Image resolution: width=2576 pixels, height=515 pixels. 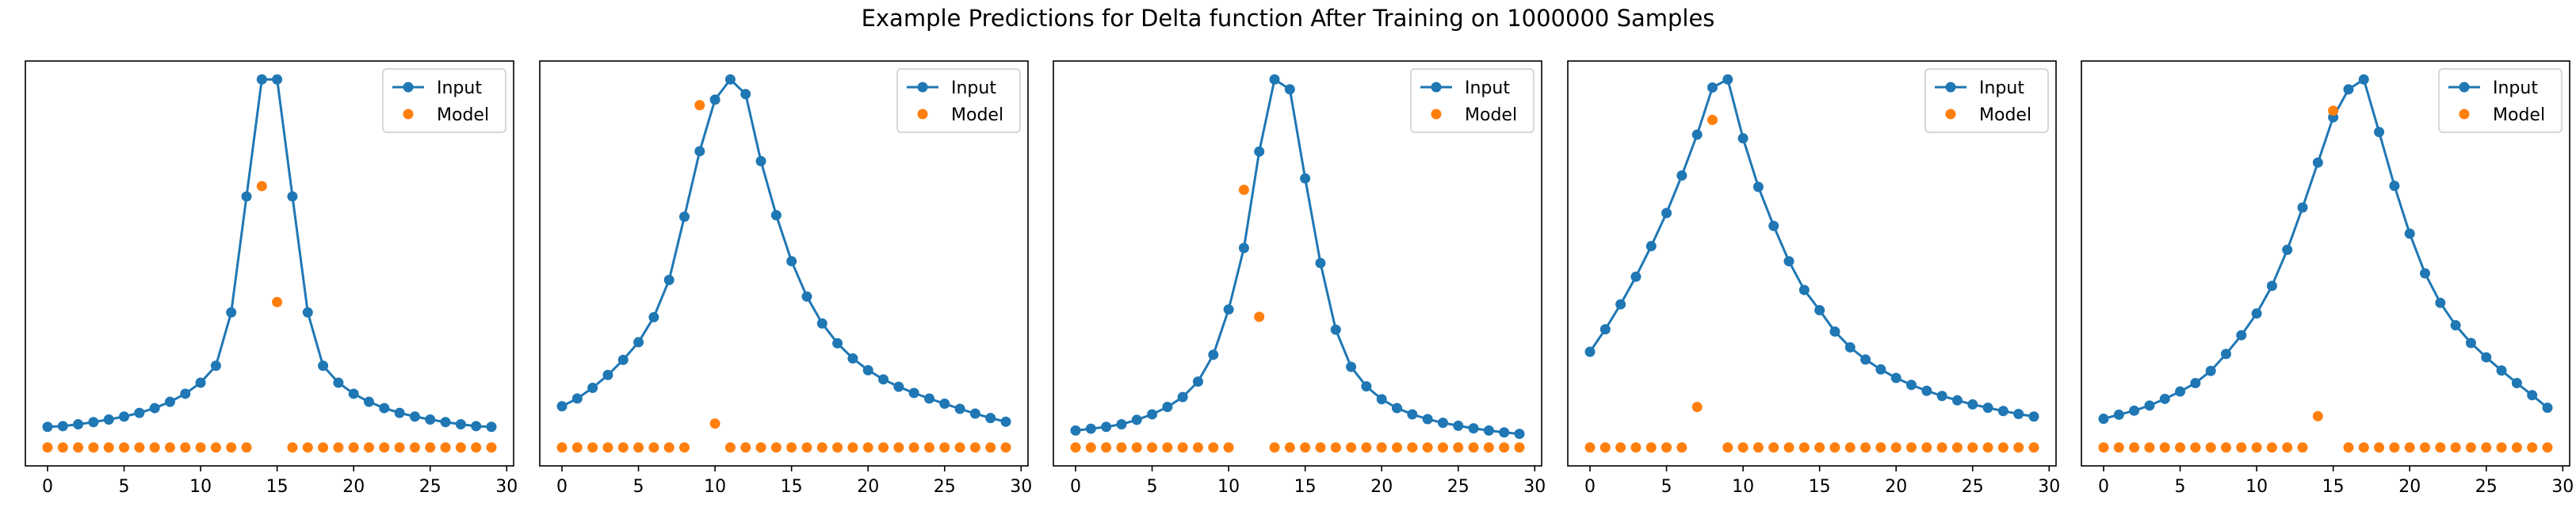 What do you see at coordinates (1820, 487) in the screenshot?
I see `x-tick-label: 15` at bounding box center [1820, 487].